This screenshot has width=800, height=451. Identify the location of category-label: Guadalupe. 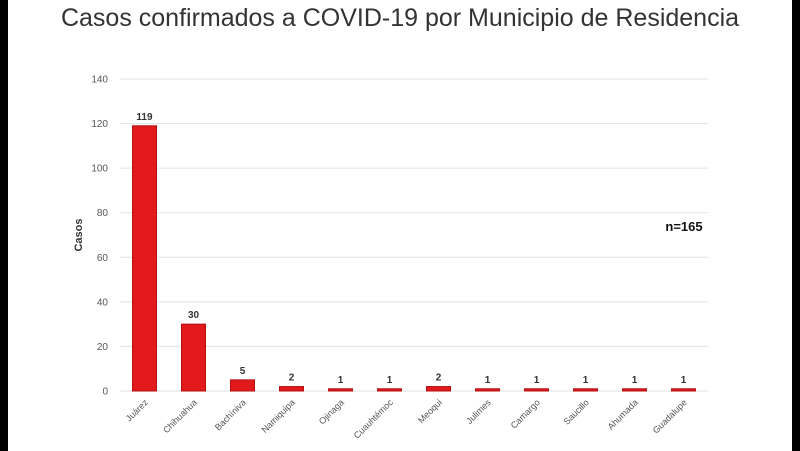
(670, 416).